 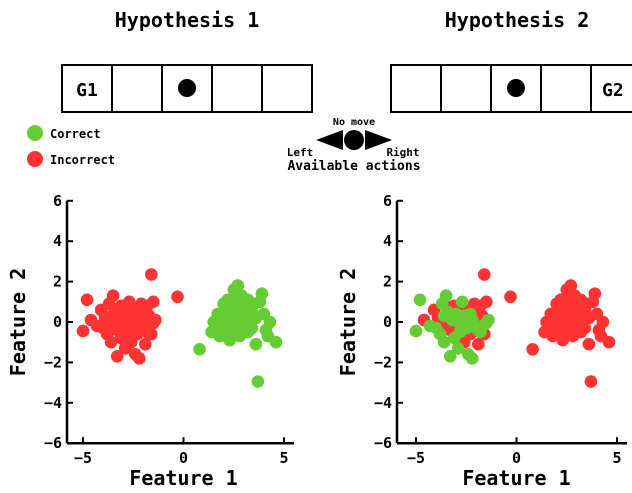 I want to click on goal-label-g1: G1, so click(x=87, y=90).